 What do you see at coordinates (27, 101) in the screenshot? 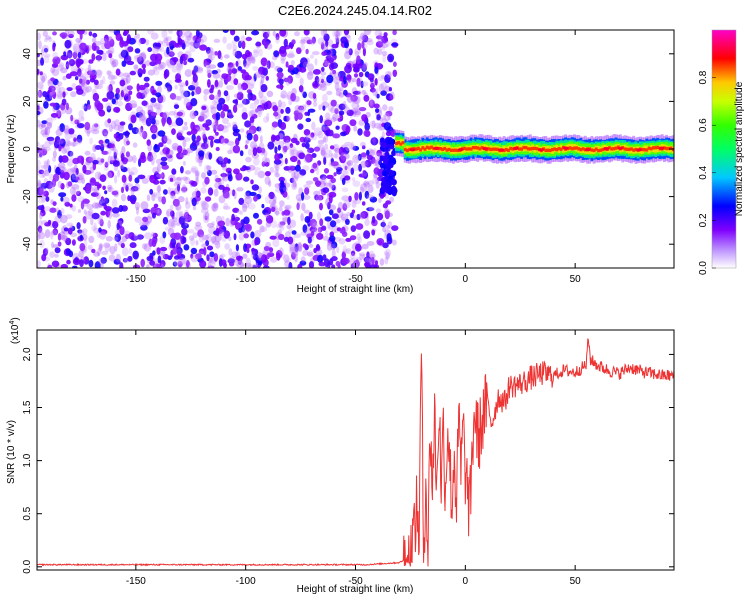
I see `y-tick-label: 20` at bounding box center [27, 101].